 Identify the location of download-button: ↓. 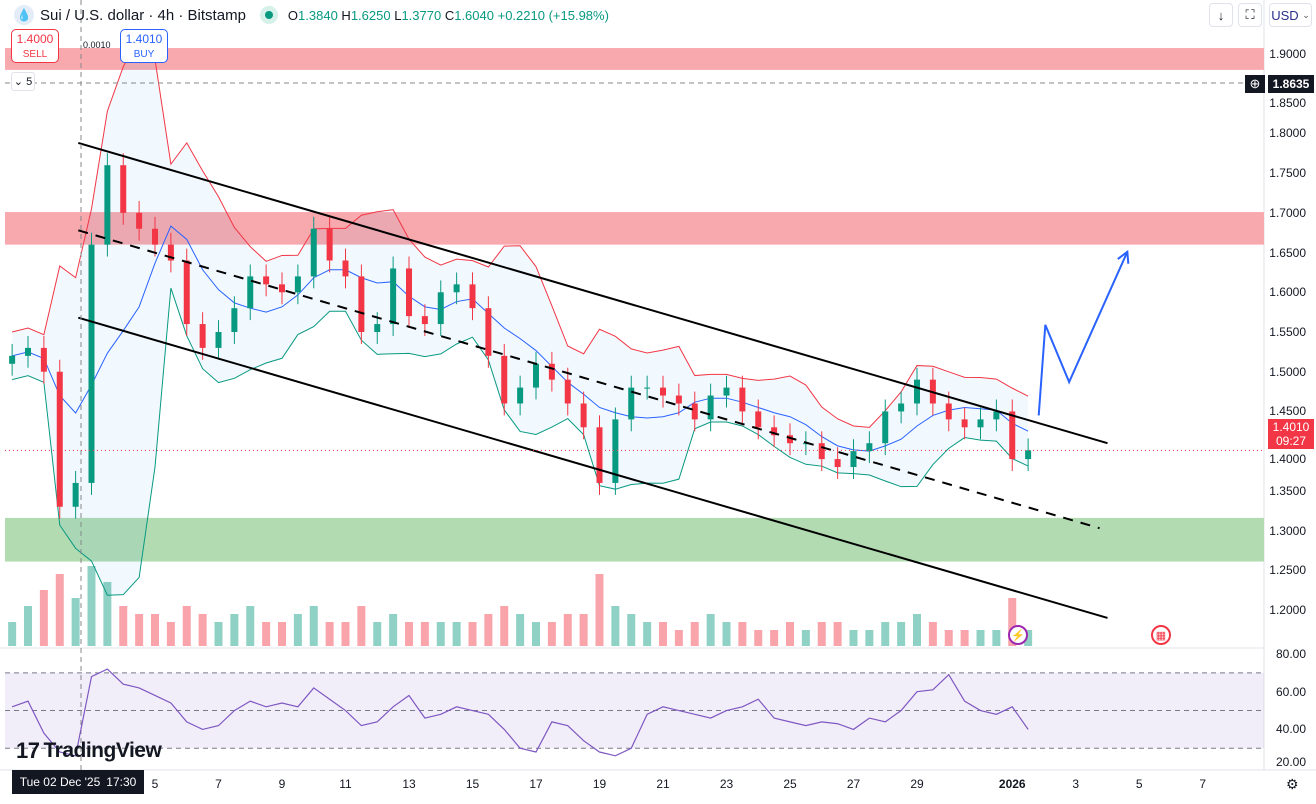
(1221, 15).